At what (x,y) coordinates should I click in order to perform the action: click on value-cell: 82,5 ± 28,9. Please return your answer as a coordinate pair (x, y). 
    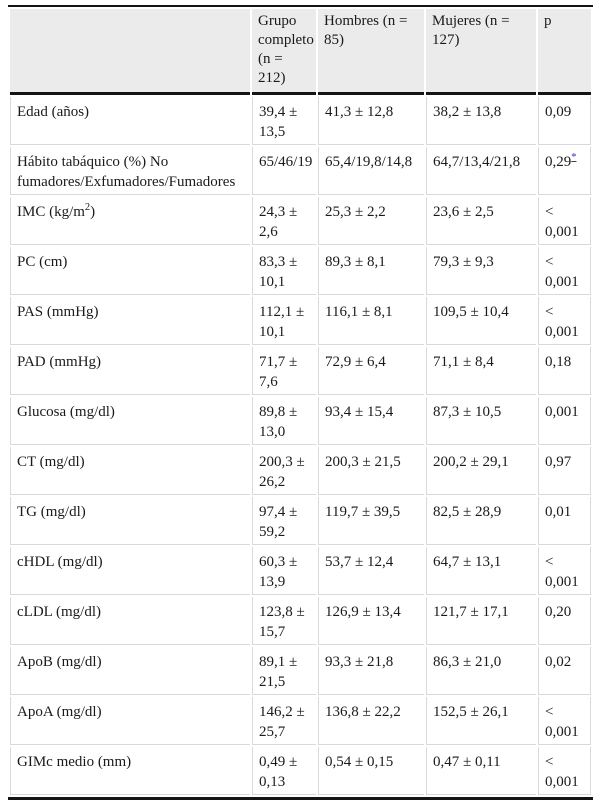
    Looking at the image, I should click on (481, 521).